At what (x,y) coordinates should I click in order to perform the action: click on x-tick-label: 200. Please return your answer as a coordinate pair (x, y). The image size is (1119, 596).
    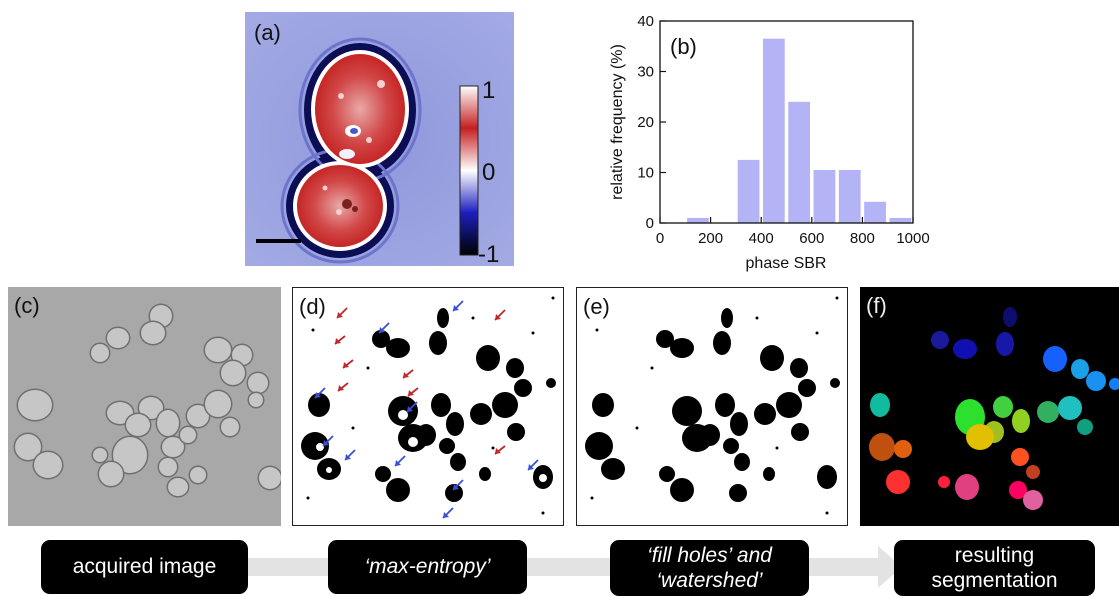
    Looking at the image, I should click on (710, 238).